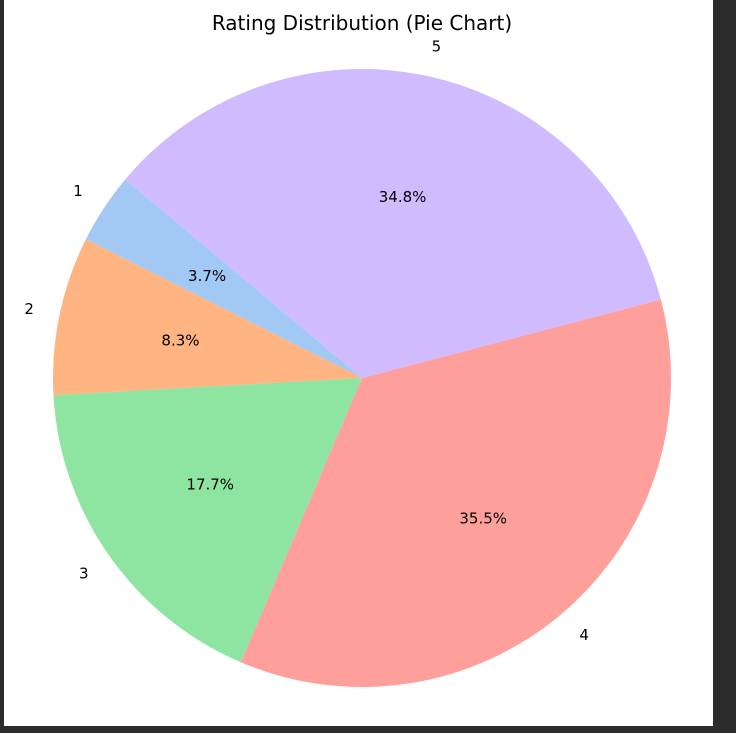 This screenshot has width=736, height=733. What do you see at coordinates (29, 309) in the screenshot?
I see `slice-label-2: 2` at bounding box center [29, 309].